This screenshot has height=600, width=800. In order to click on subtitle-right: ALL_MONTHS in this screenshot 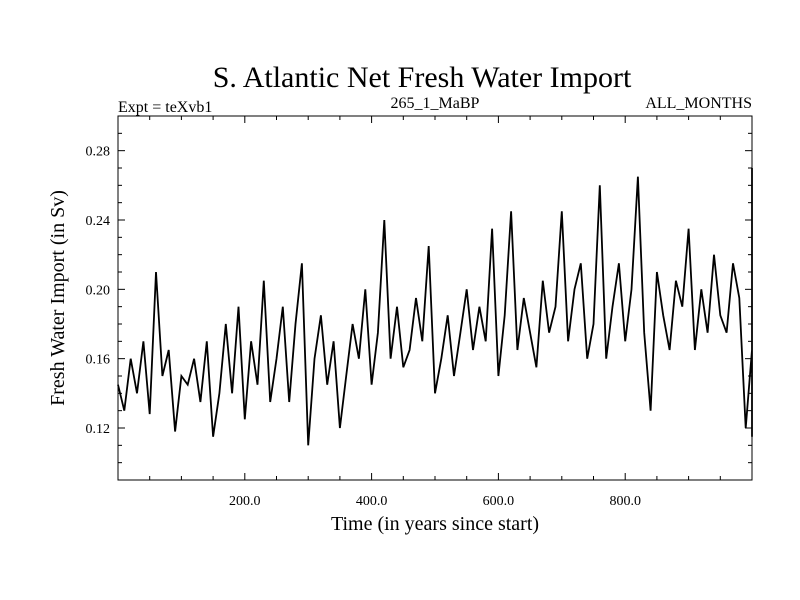, I will do `click(698, 103)`.